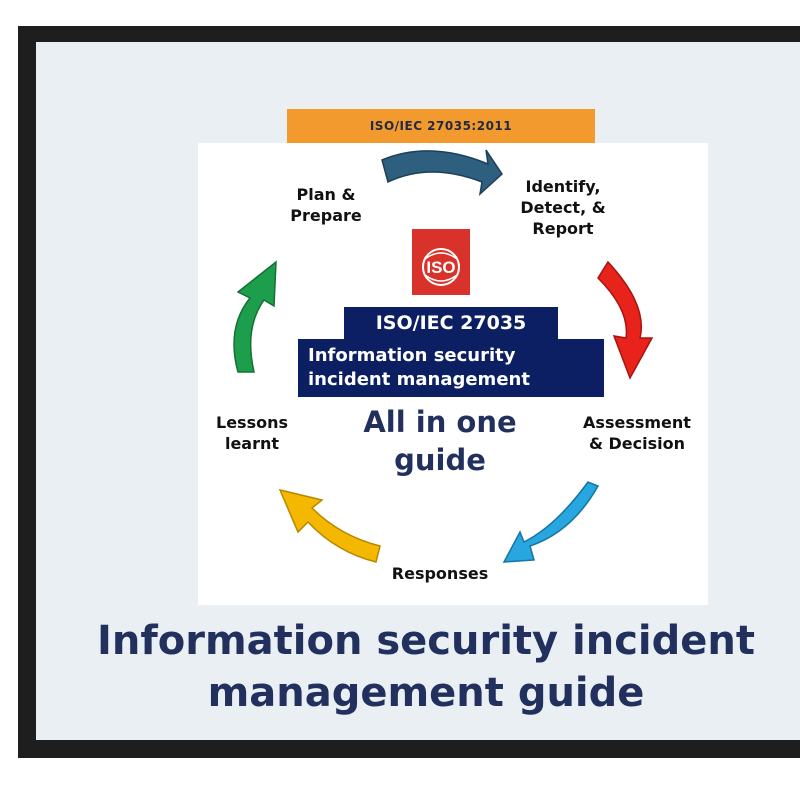 The height and width of the screenshot is (800, 800). Describe the element at coordinates (637, 433) in the screenshot. I see `stage-assessment-decision: Assessment & Decision` at that location.